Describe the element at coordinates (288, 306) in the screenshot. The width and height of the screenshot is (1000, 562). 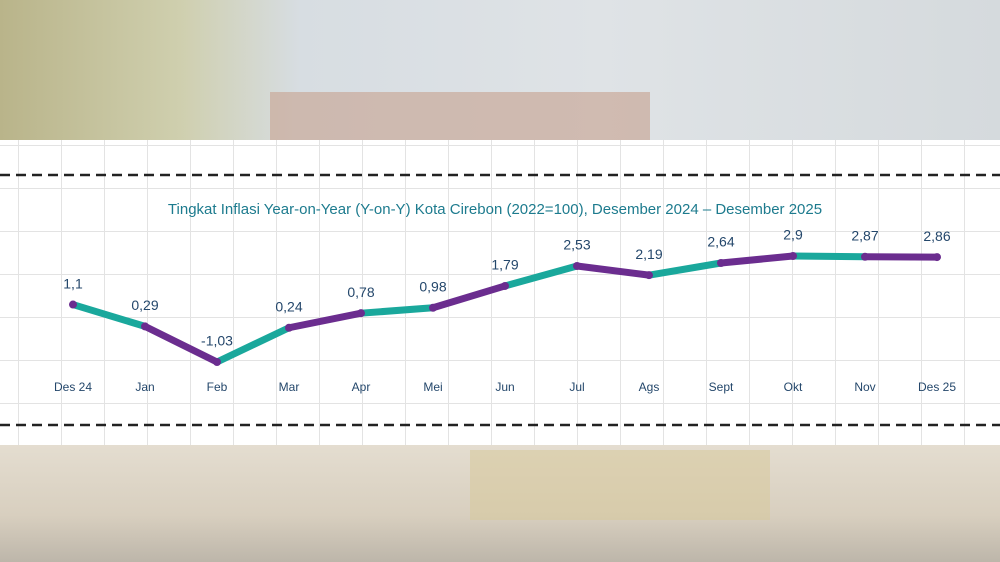
I see `data-label: 0,24` at that location.